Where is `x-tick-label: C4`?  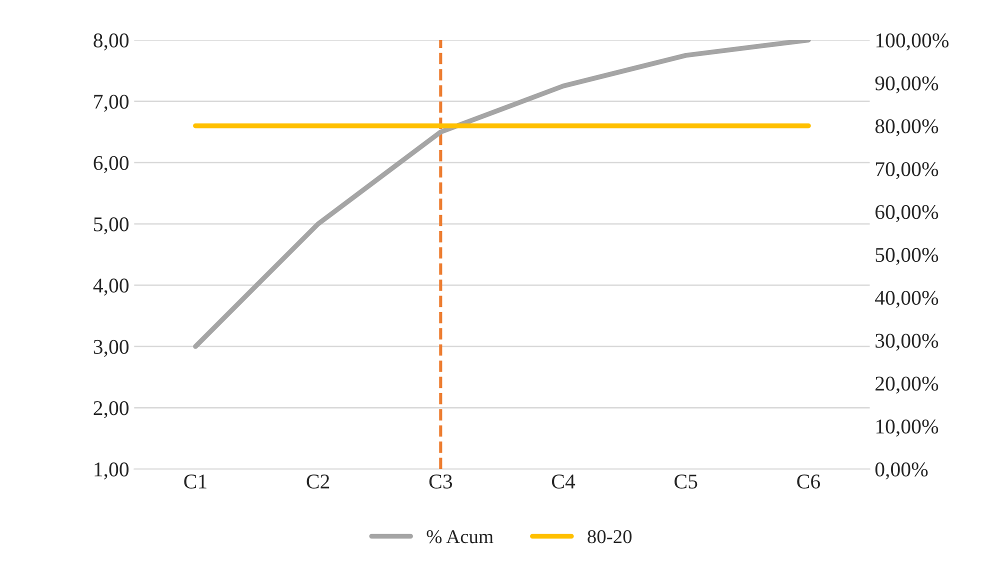 x-tick-label: C4 is located at coordinates (564, 481).